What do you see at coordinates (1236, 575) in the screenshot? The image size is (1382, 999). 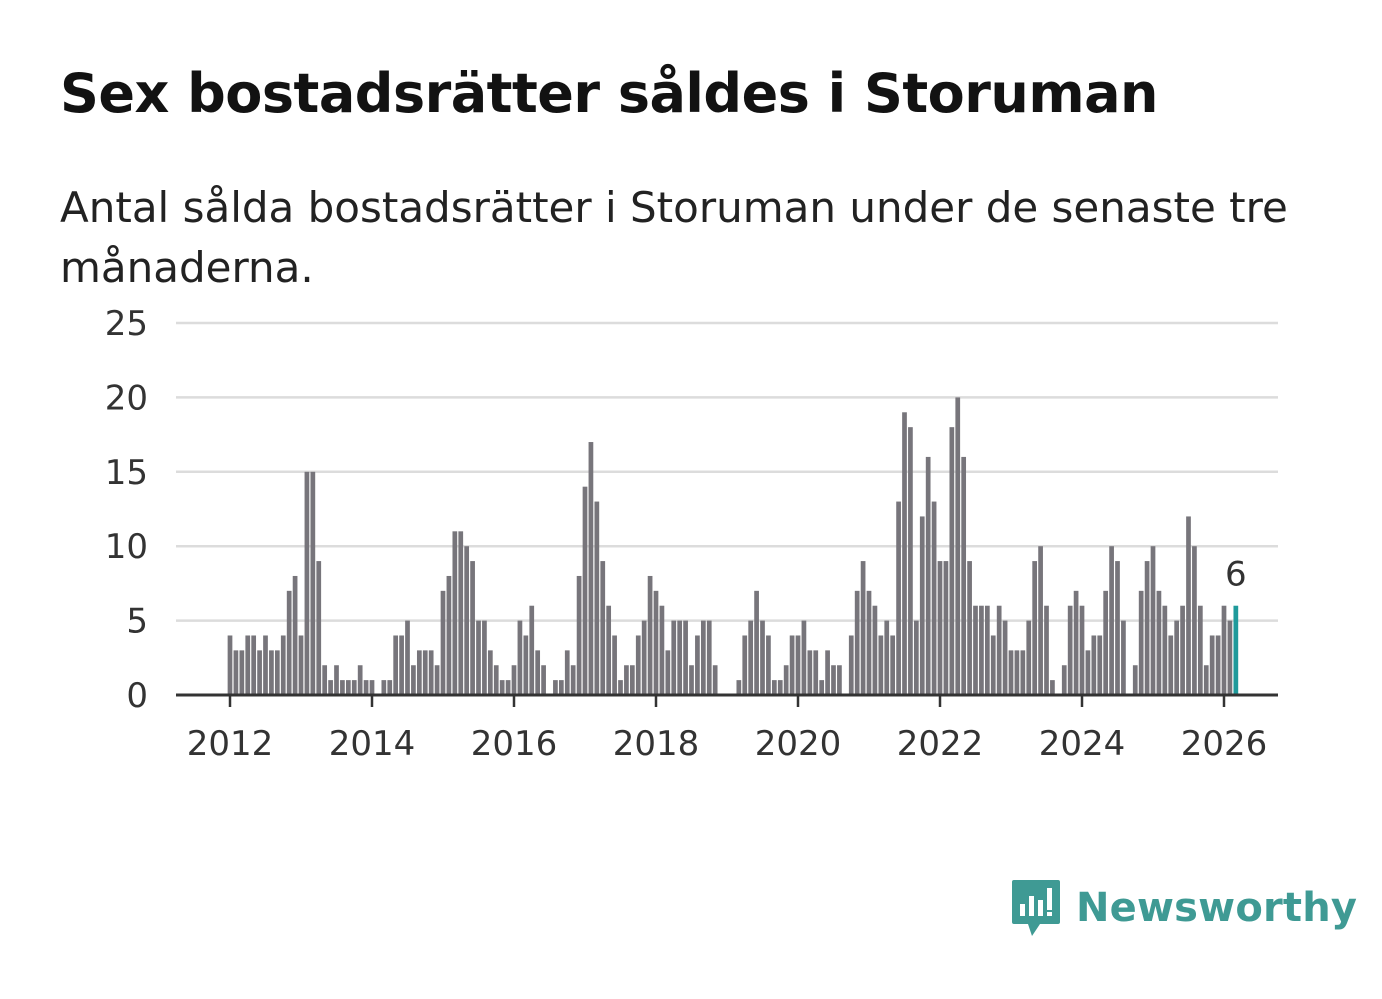 I see `highlight-data-label: 6` at bounding box center [1236, 575].